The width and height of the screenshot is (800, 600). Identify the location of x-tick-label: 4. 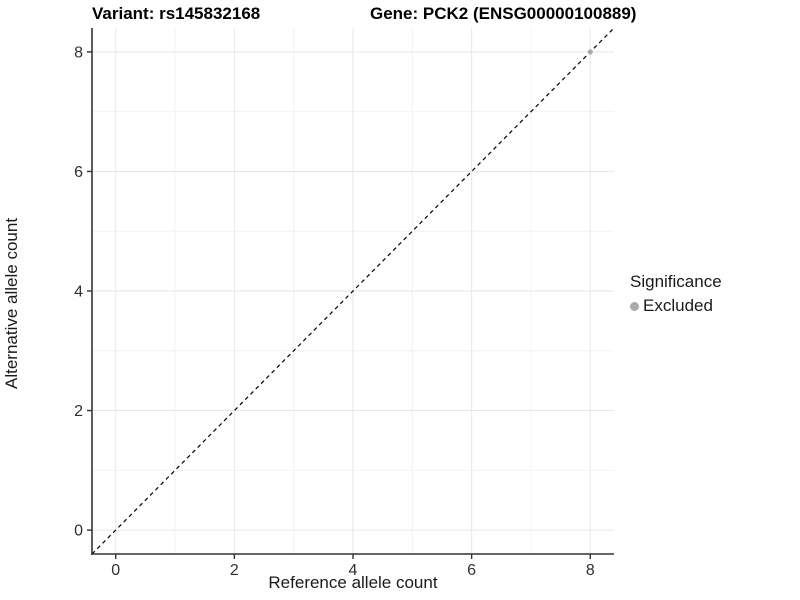
(353, 570).